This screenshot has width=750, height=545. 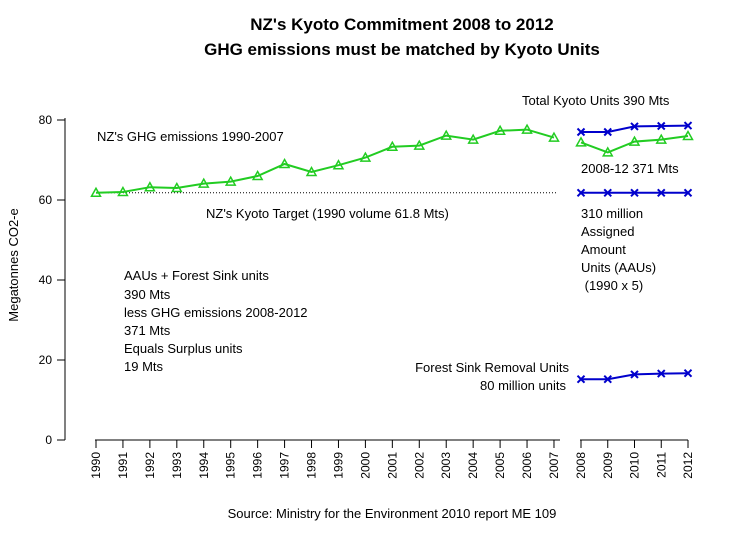 What do you see at coordinates (144, 366) in the screenshot?
I see `surplus-note-line: 19 Mts` at bounding box center [144, 366].